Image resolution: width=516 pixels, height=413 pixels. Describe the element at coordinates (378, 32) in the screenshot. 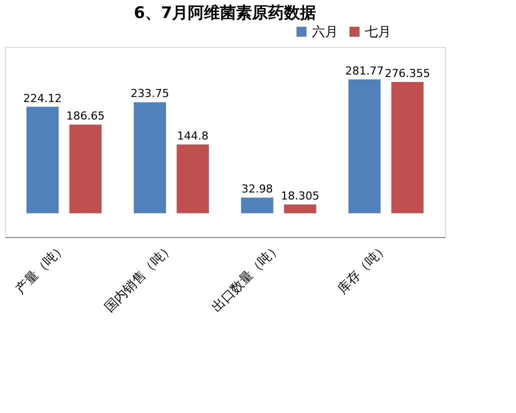

I see `legend-label: 七月` at that location.